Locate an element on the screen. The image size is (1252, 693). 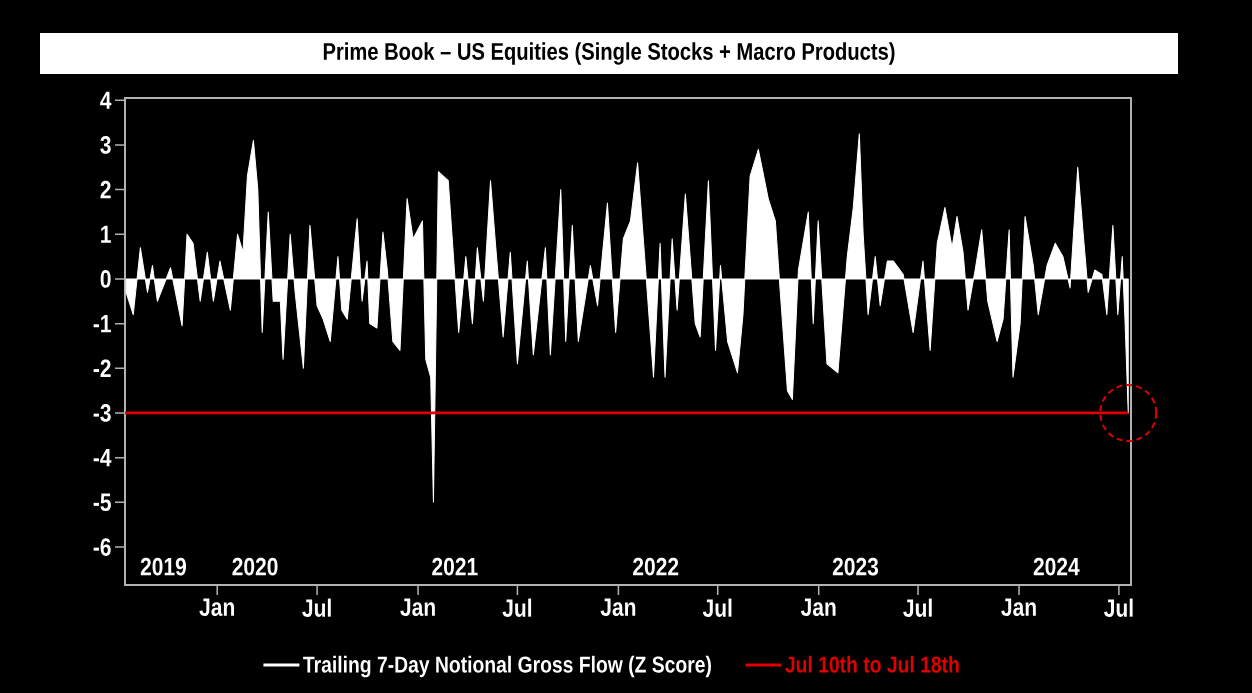
x2-tick-label: 2022 is located at coordinates (656, 566).